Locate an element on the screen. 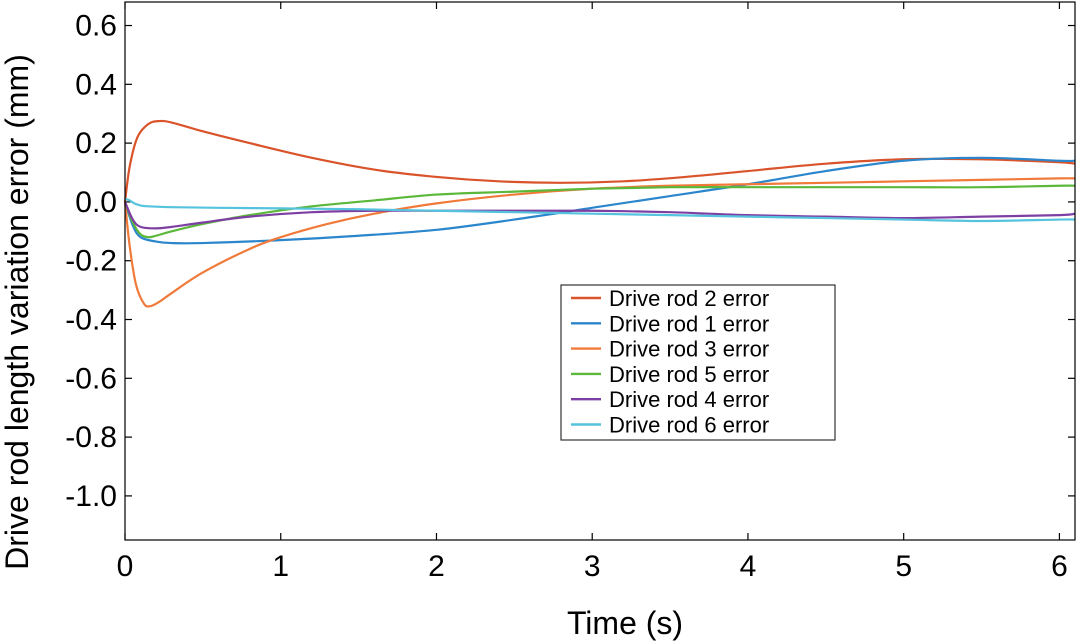 Image resolution: width=1080 pixels, height=644 pixels. y-tick-label: -0.2 is located at coordinates (91, 261).